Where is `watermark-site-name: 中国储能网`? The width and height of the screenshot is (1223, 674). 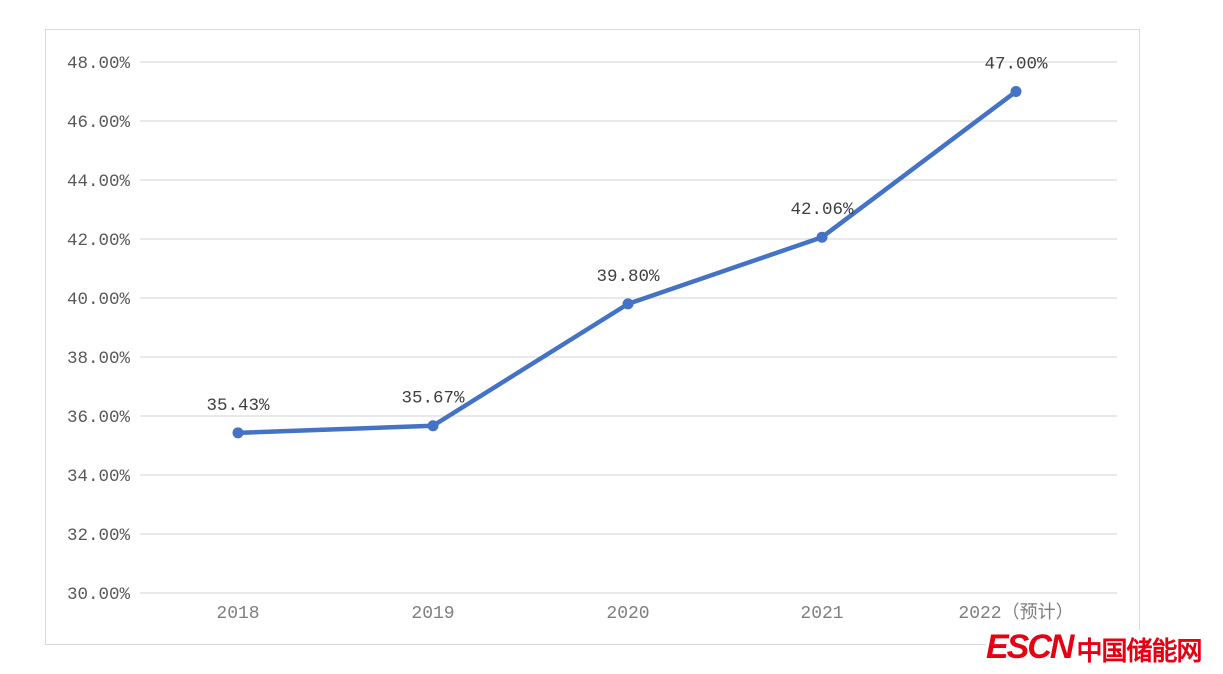
watermark-site-name: 中国储能网 is located at coordinates (1139, 651).